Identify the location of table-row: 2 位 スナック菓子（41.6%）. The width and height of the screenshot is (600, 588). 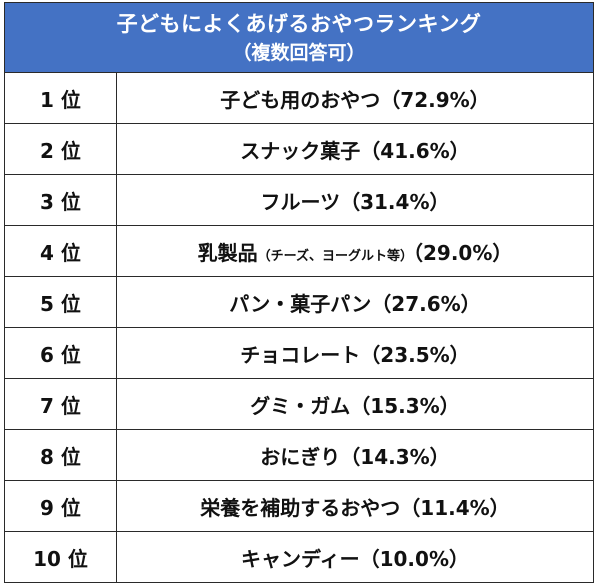
(299, 149).